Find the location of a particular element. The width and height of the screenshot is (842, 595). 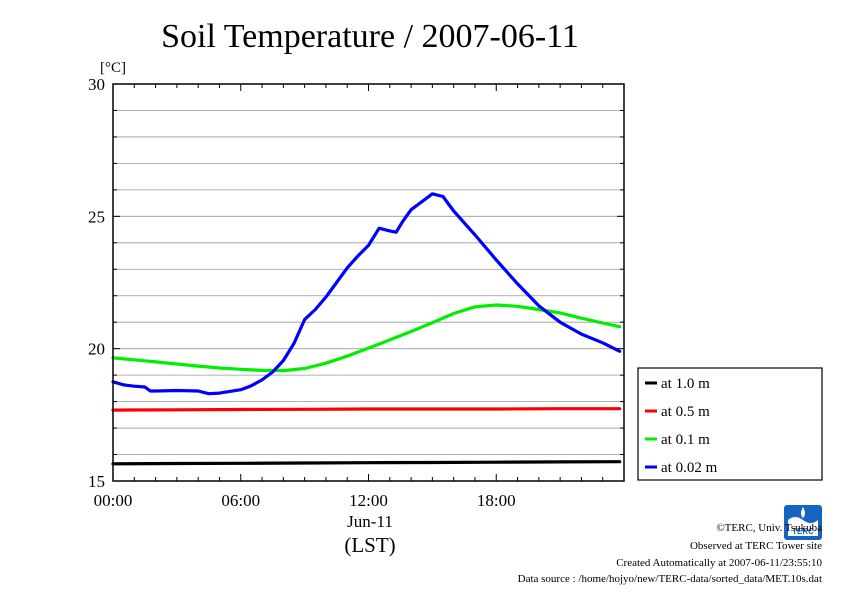

legend-label: at 0.1 m is located at coordinates (685, 440).